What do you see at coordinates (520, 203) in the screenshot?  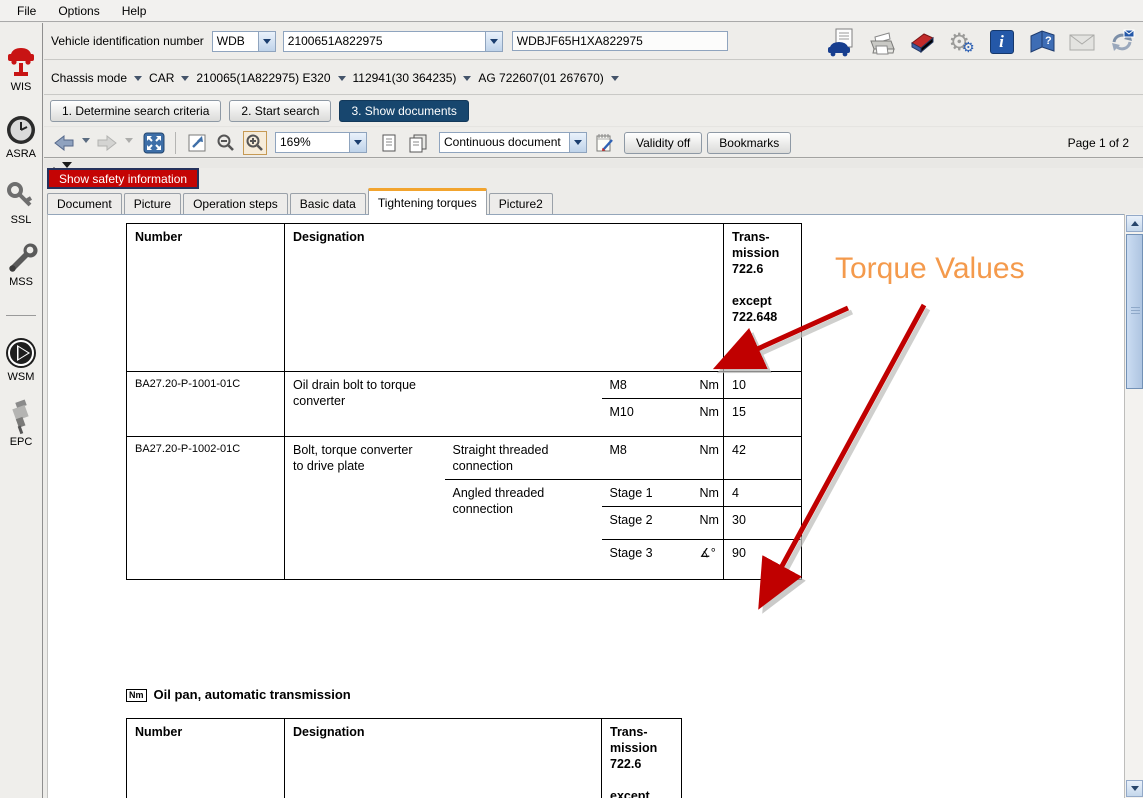 I see `tab-picture2: Picture2` at bounding box center [520, 203].